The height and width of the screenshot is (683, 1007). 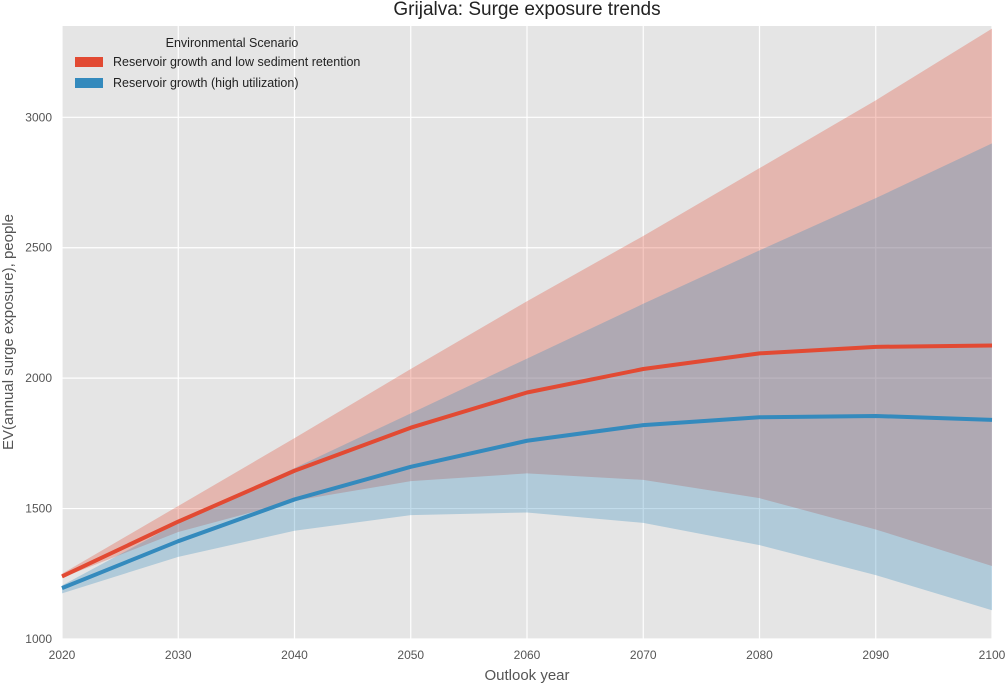 What do you see at coordinates (206, 83) in the screenshot?
I see `legend-entry-2: Reservoir growth (high utilization)` at bounding box center [206, 83].